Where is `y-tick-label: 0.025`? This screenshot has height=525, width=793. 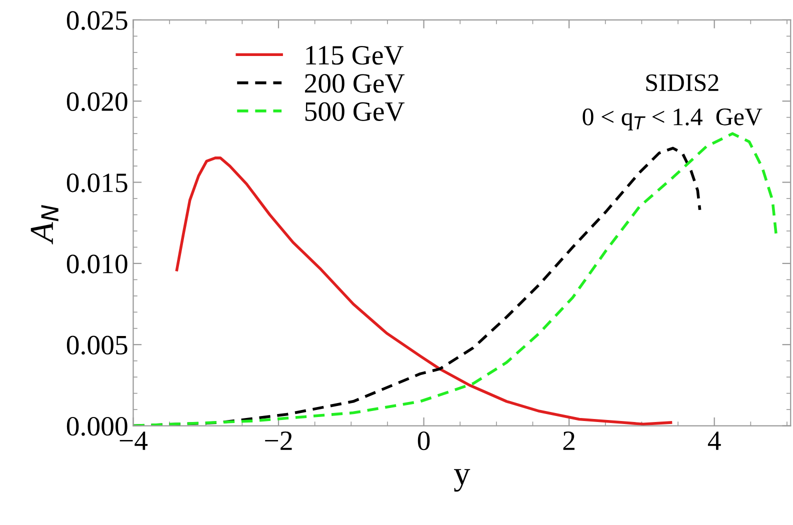 y-tick-label: 0.025 is located at coordinates (97, 20).